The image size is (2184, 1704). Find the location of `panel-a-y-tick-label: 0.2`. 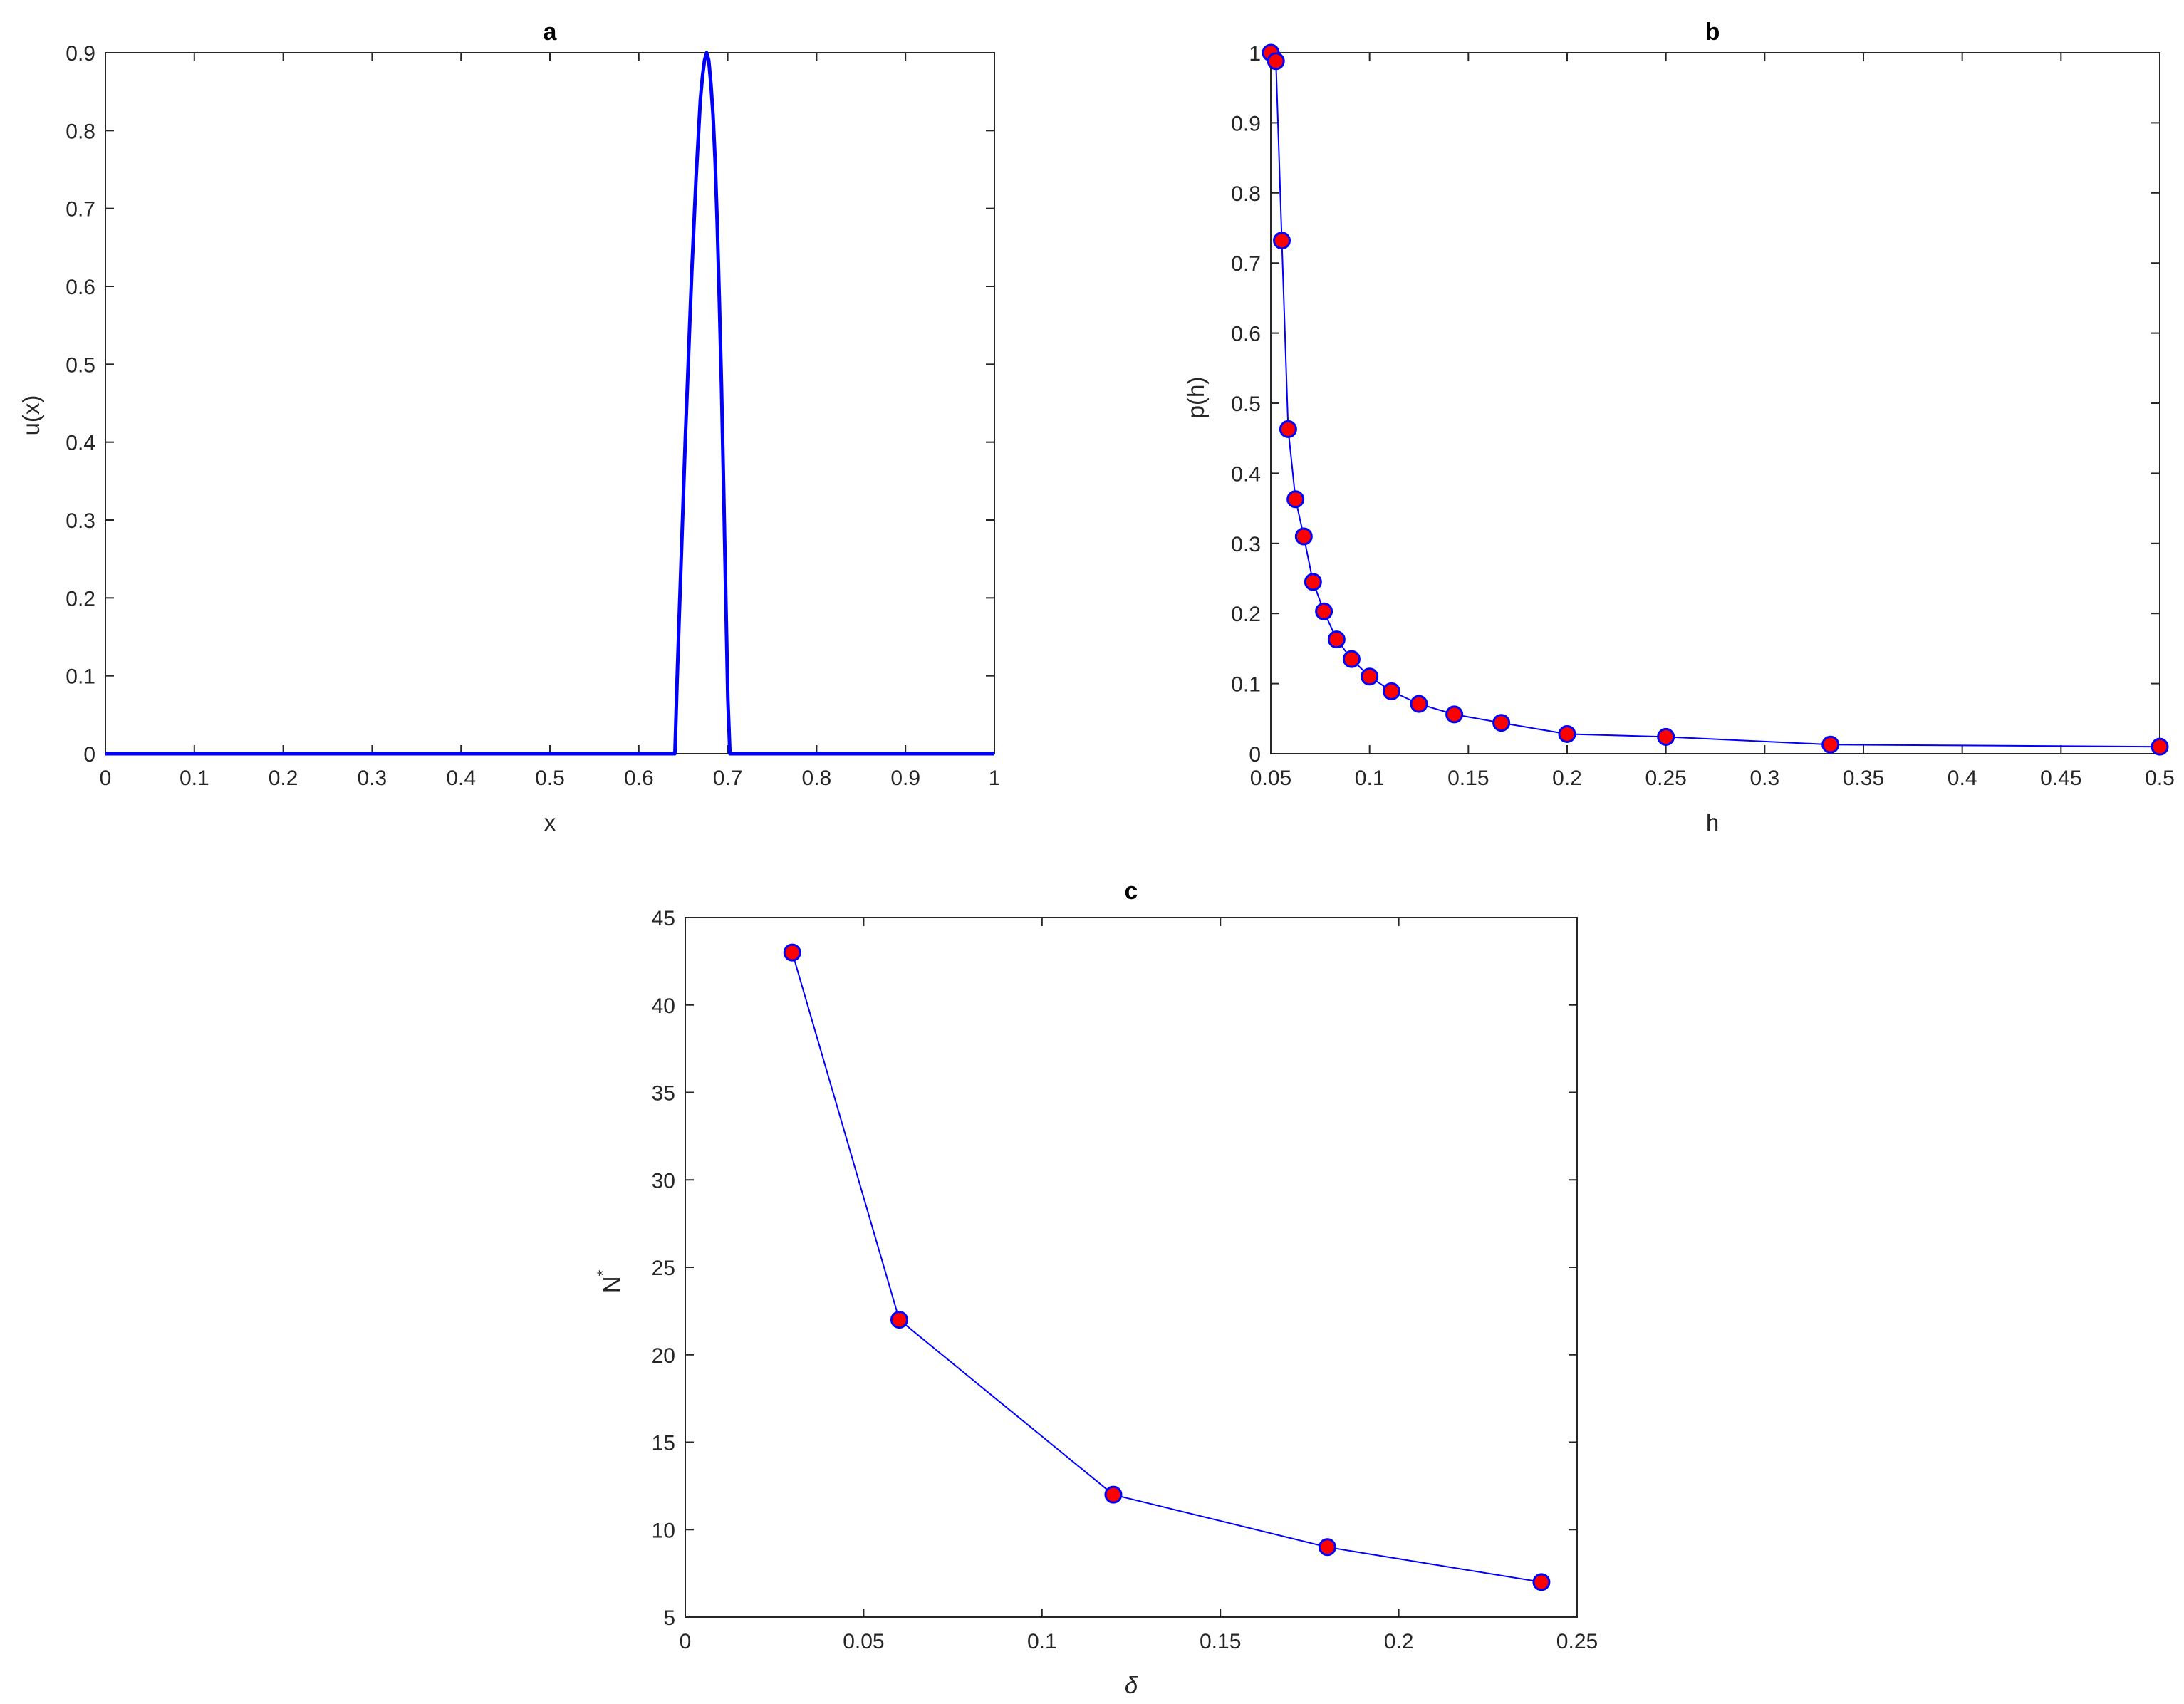

panel-a-y-tick-label: 0.2 is located at coordinates (80, 599).